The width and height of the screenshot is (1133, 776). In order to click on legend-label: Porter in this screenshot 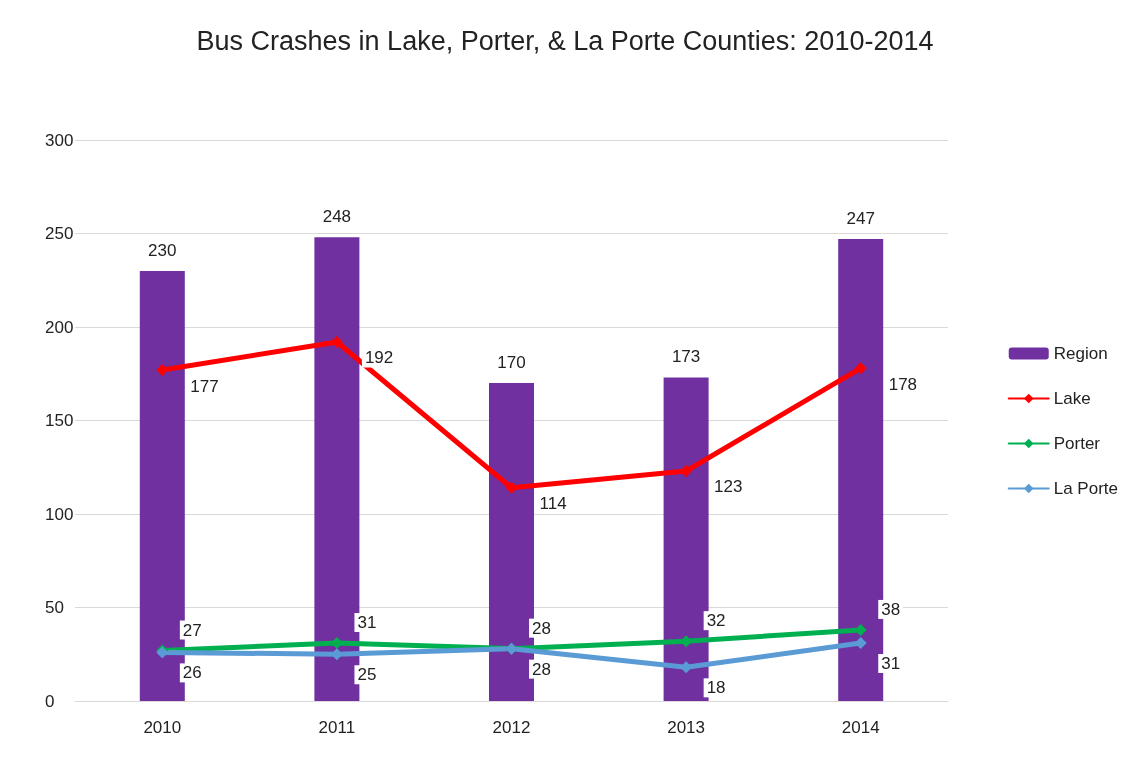, I will do `click(1077, 443)`.